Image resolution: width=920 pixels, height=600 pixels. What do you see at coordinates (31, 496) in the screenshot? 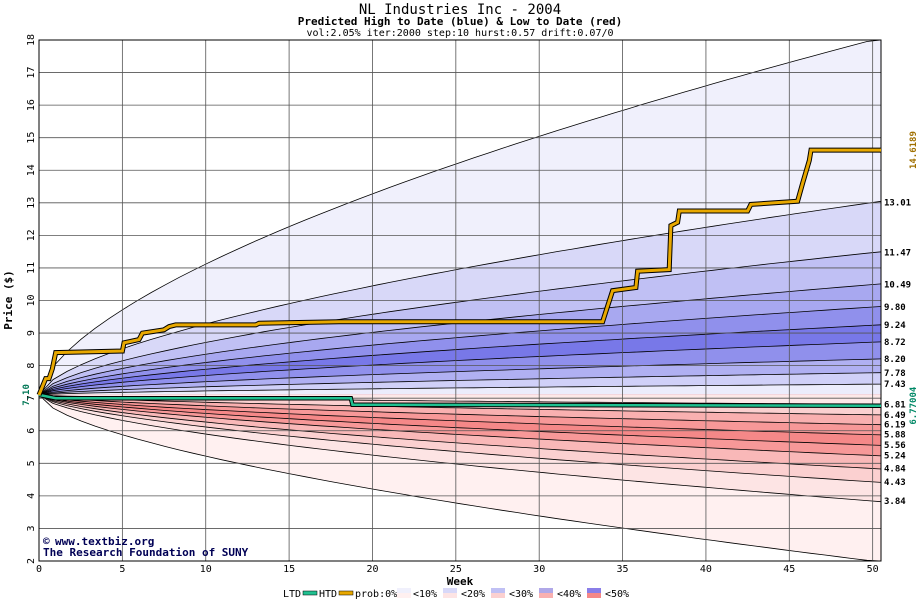
I see `y-tick-label-4: 4` at bounding box center [31, 496].